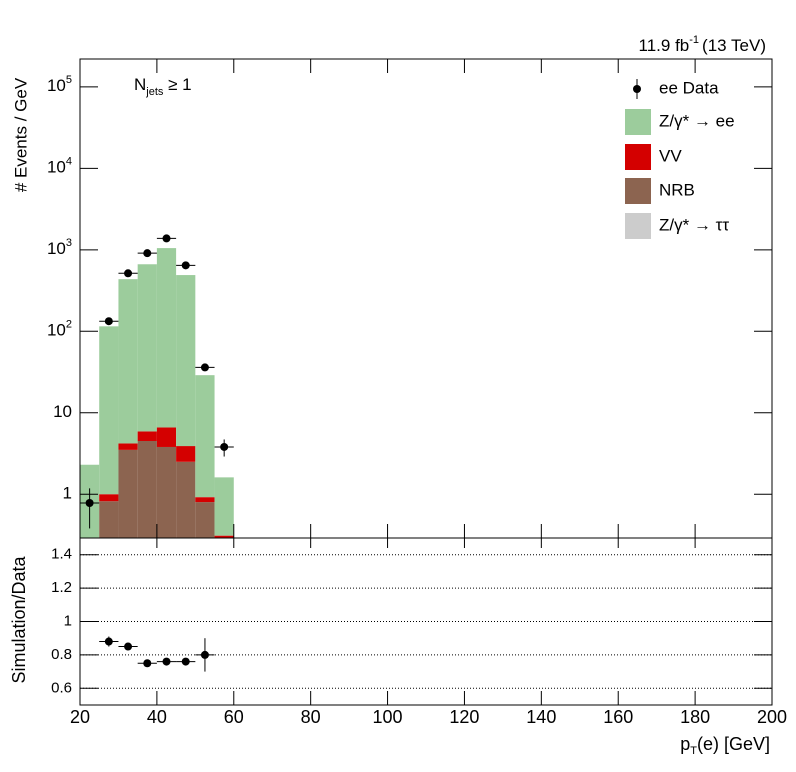 The width and height of the screenshot is (796, 772). I want to click on annotation: Njets ≥ 1, so click(163, 86).